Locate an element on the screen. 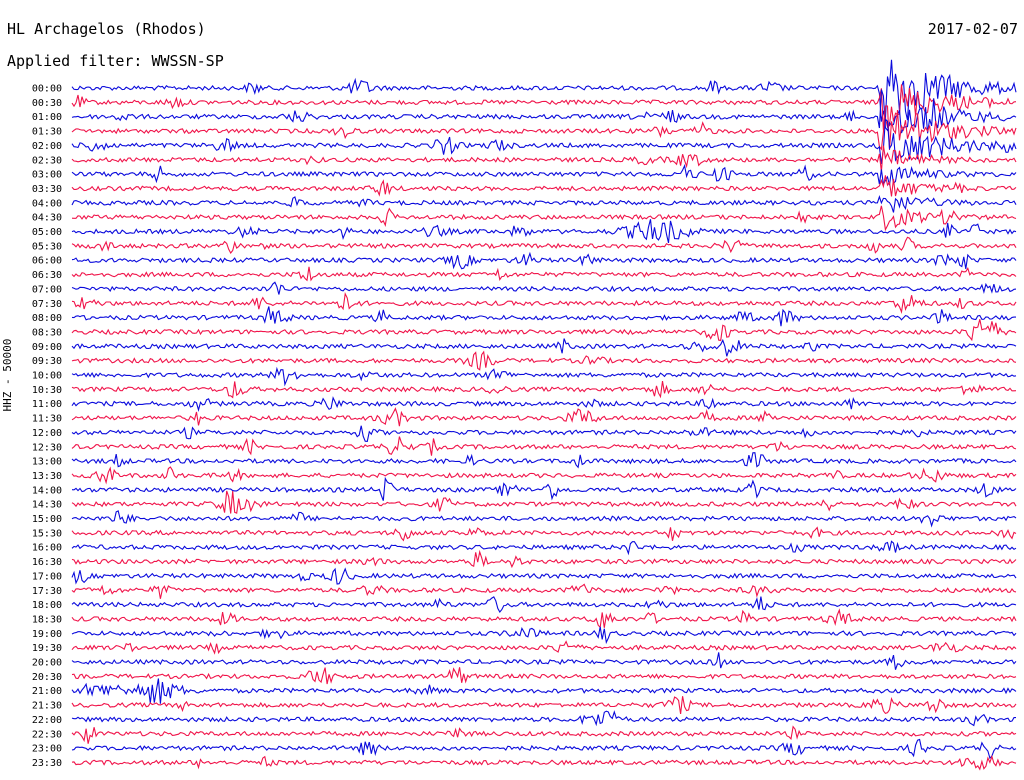 The height and width of the screenshot is (780, 1024). station-title: HL Archagelos (Rhodos) is located at coordinates (106, 29).